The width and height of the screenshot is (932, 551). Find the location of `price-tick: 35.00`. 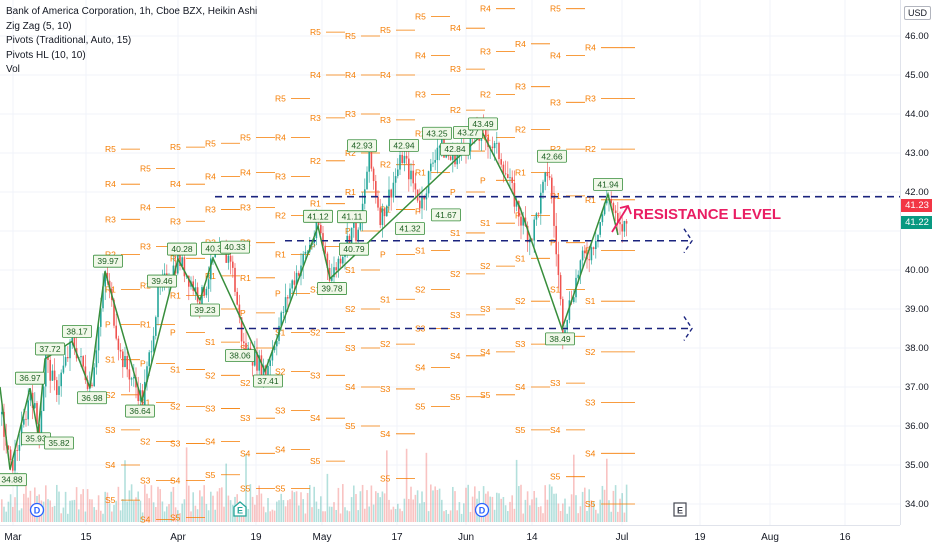

price-tick: 35.00 is located at coordinates (917, 465).